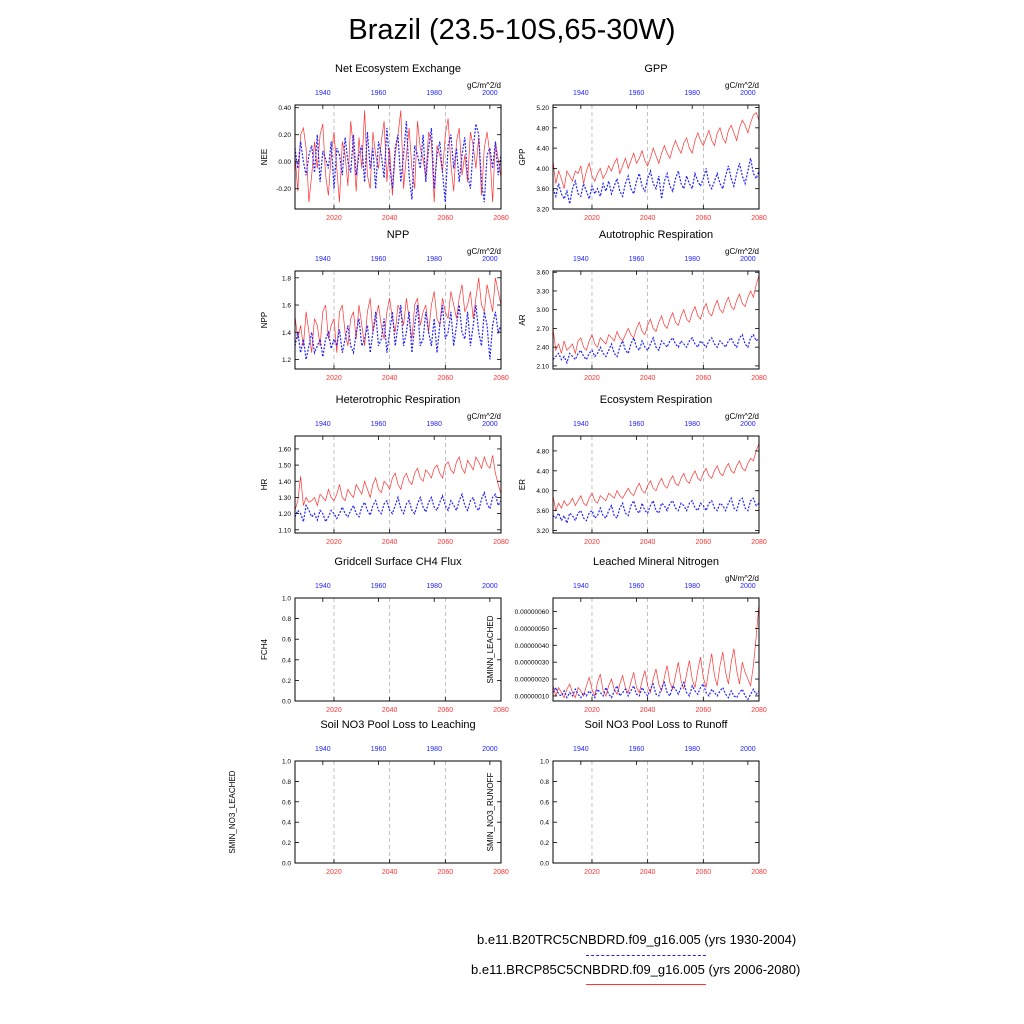  Describe the element at coordinates (656, 484) in the screenshot. I see `panel-6-frame` at that location.